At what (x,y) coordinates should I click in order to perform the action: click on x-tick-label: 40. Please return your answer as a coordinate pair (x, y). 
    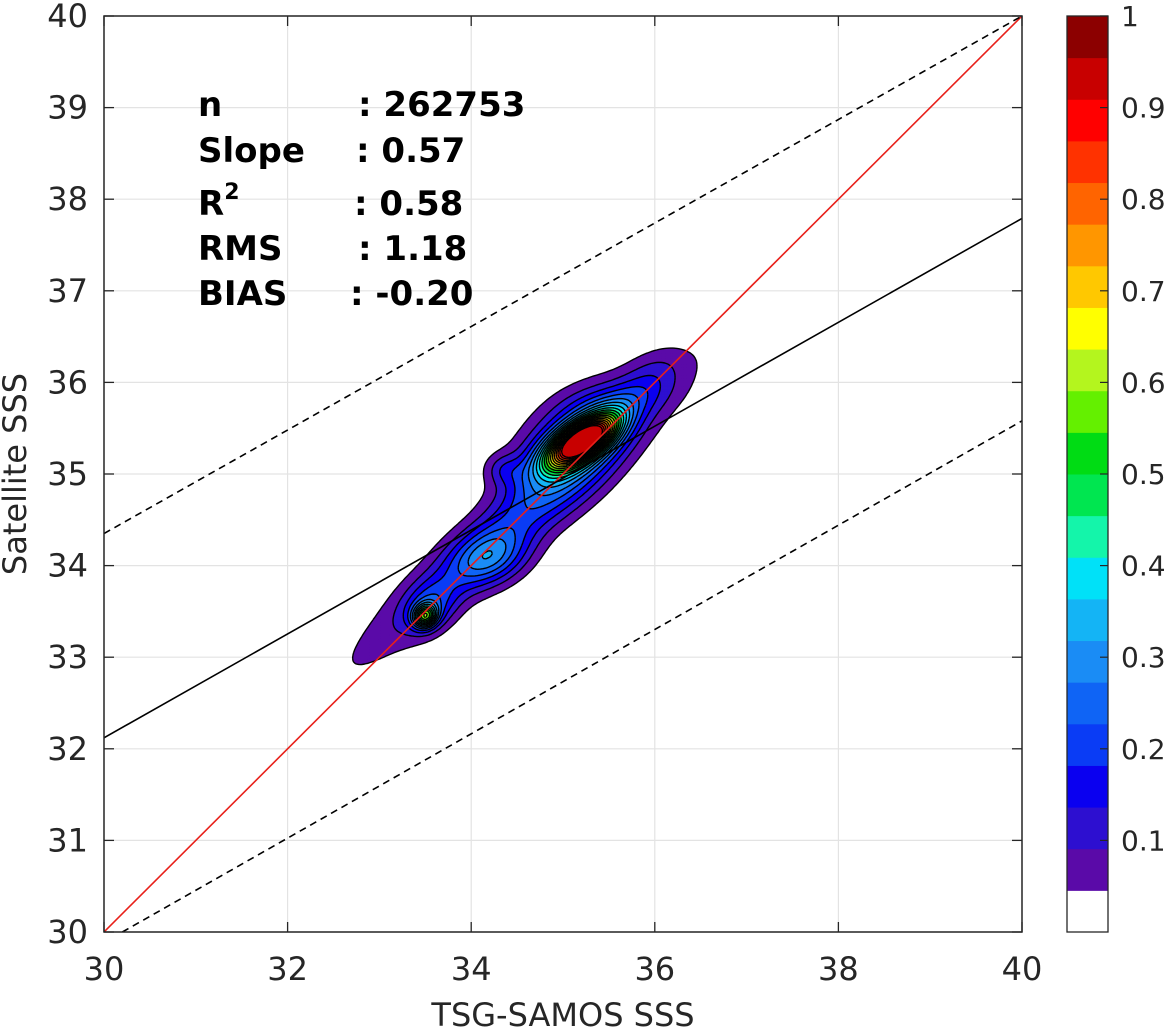
    Looking at the image, I should click on (1022, 969).